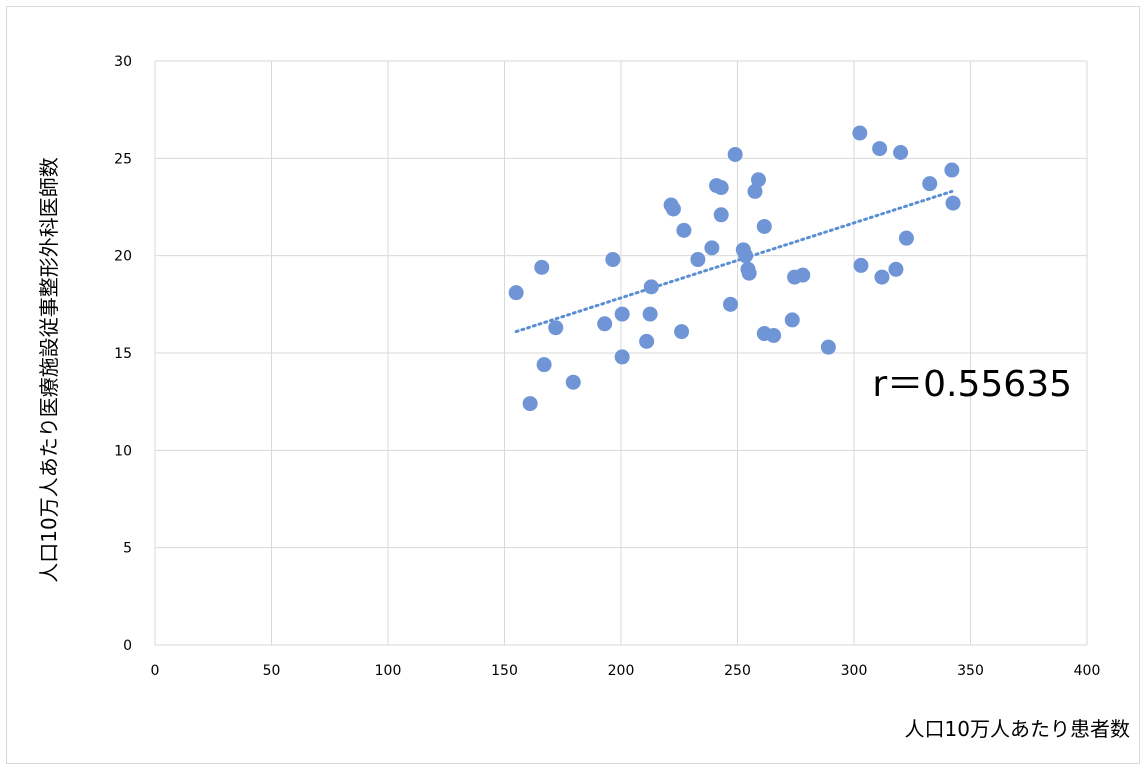 The height and width of the screenshot is (767, 1142). What do you see at coordinates (123, 62) in the screenshot?
I see `y-tick-label: 30` at bounding box center [123, 62].